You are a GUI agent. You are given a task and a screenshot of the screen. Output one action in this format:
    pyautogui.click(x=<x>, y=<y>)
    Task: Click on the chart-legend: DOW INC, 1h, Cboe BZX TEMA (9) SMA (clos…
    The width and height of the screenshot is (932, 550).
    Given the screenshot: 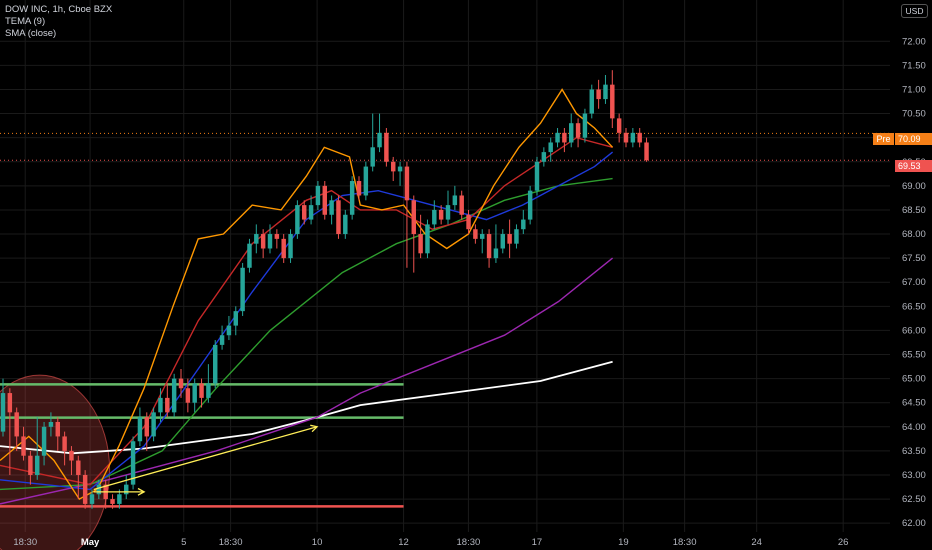 What is the action you would take?
    pyautogui.click(x=58, y=22)
    